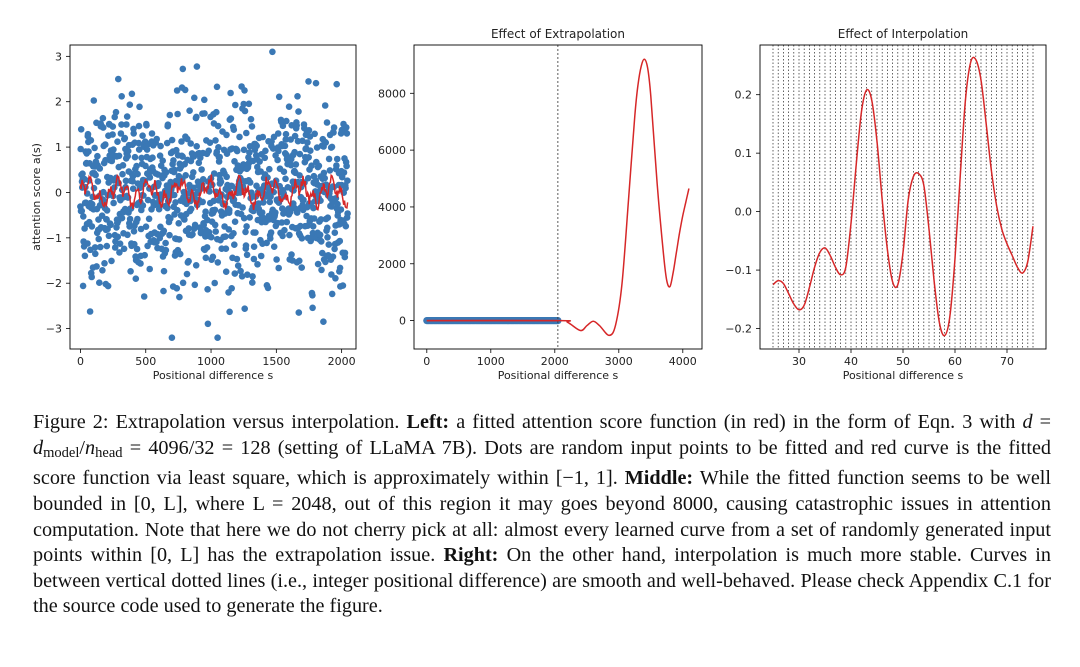 This screenshot has width=1080, height=667. What do you see at coordinates (683, 361) in the screenshot?
I see `x-tick-label: 4000` at bounding box center [683, 361].